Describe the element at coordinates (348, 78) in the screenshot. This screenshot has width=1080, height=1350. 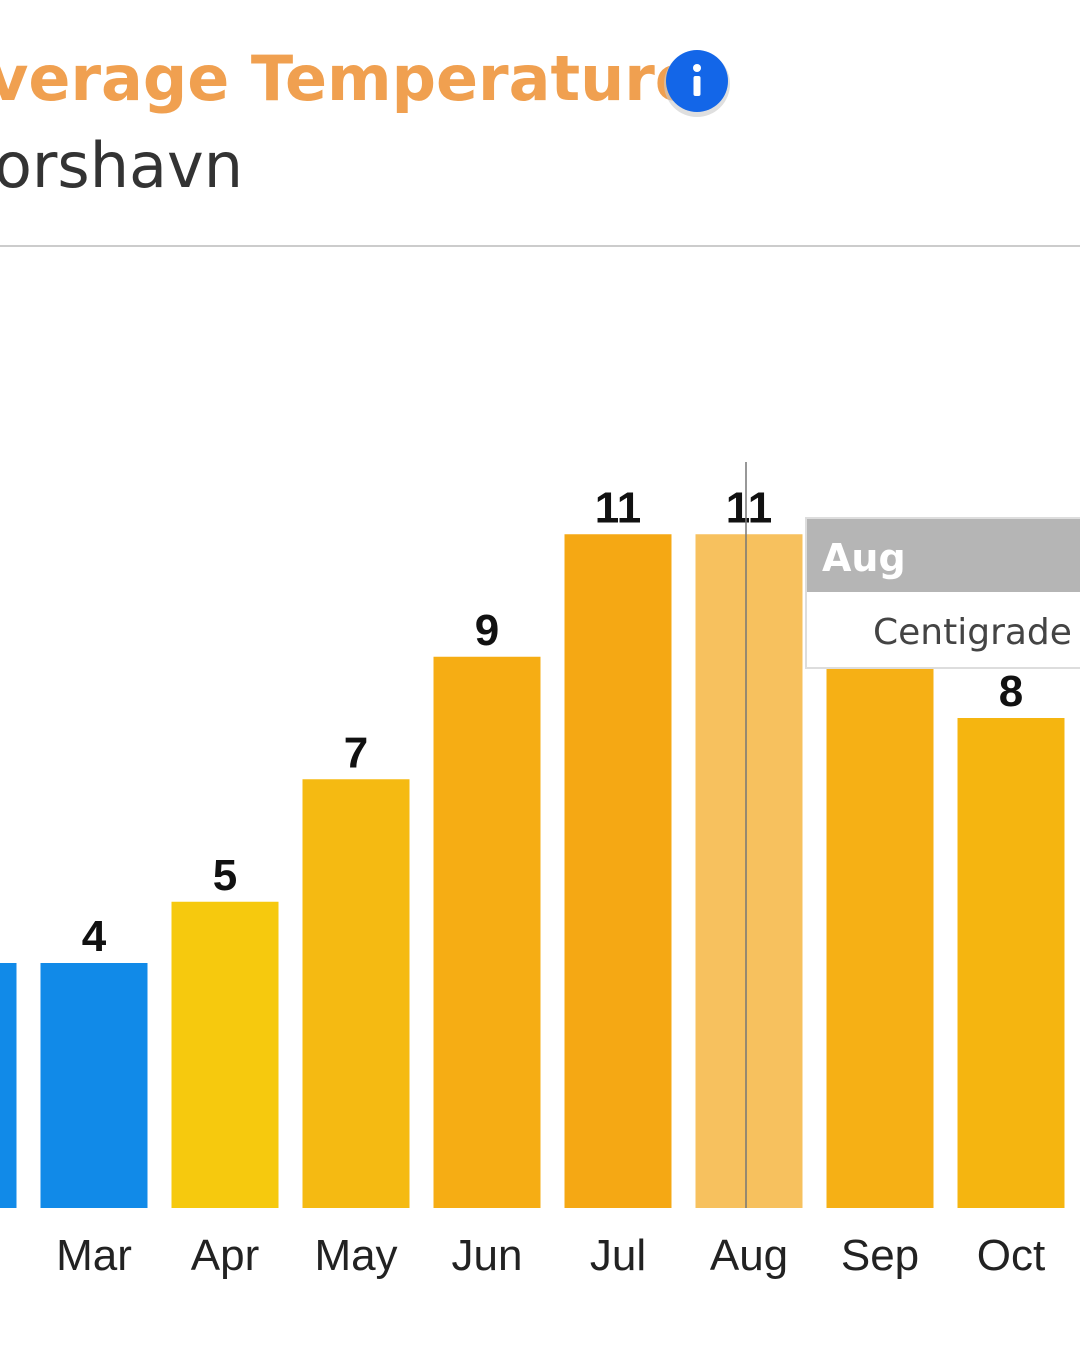
I see `chart-title: verage Temperature` at that location.